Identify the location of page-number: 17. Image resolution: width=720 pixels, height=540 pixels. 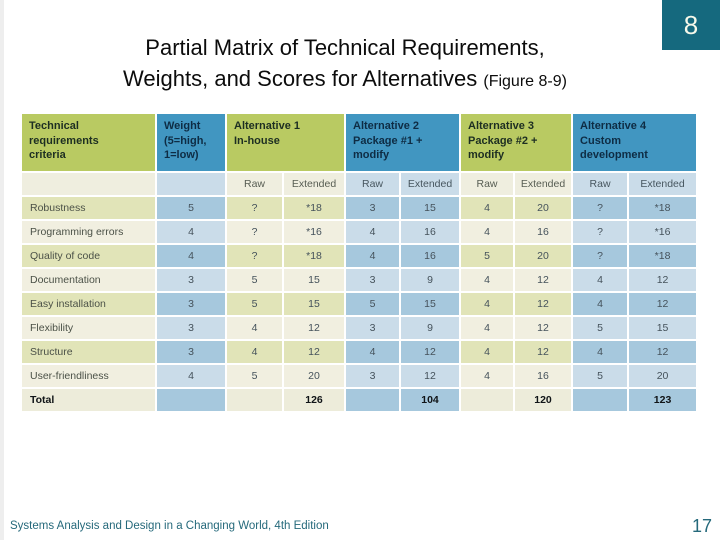
(701, 526).